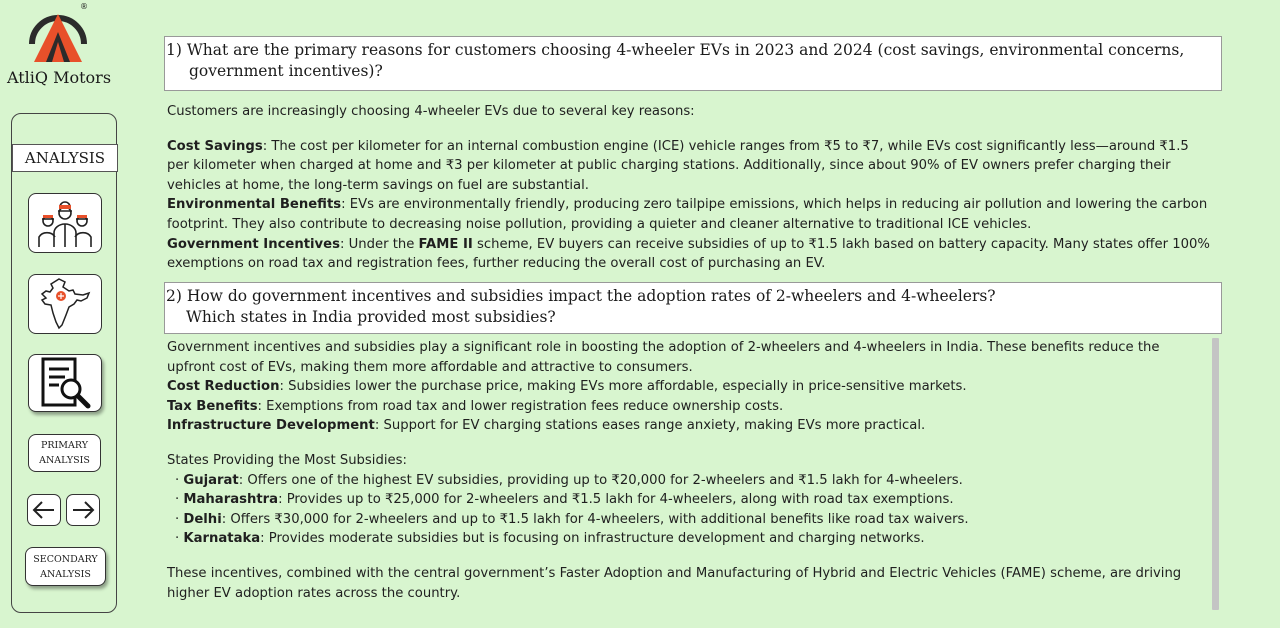 Image resolution: width=1280 pixels, height=628 pixels. What do you see at coordinates (84, 6) in the screenshot?
I see `registered-mark: ®` at bounding box center [84, 6].